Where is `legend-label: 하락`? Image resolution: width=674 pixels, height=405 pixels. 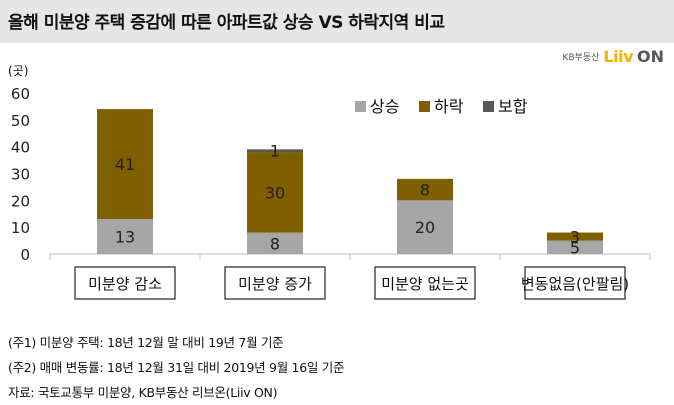
legend-label: 하락 is located at coordinates (449, 106).